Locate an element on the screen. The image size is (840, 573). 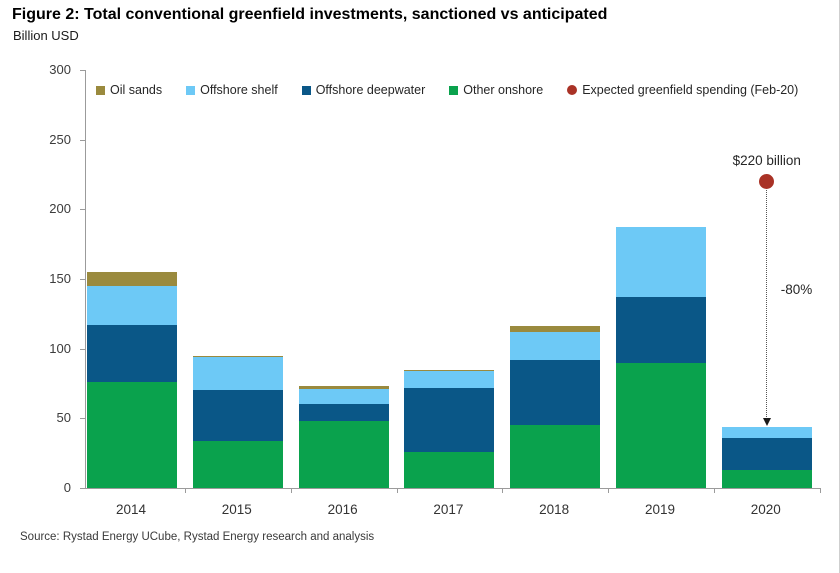
legend-item-oil-sands: Oil sands is located at coordinates (129, 90).